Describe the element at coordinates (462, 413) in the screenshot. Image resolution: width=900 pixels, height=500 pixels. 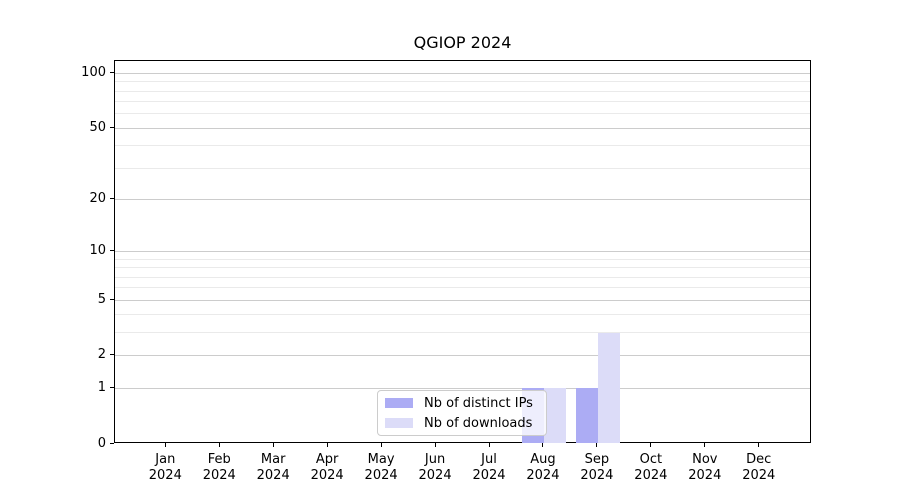
I see `legend: Nb of distinct IPs Nb of downloads` at that location.